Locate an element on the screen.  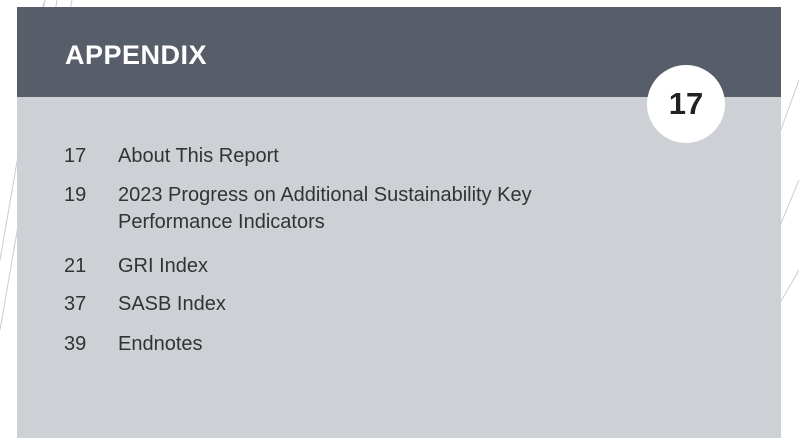
toc-item: 21 GRI Index is located at coordinates (326, 266).